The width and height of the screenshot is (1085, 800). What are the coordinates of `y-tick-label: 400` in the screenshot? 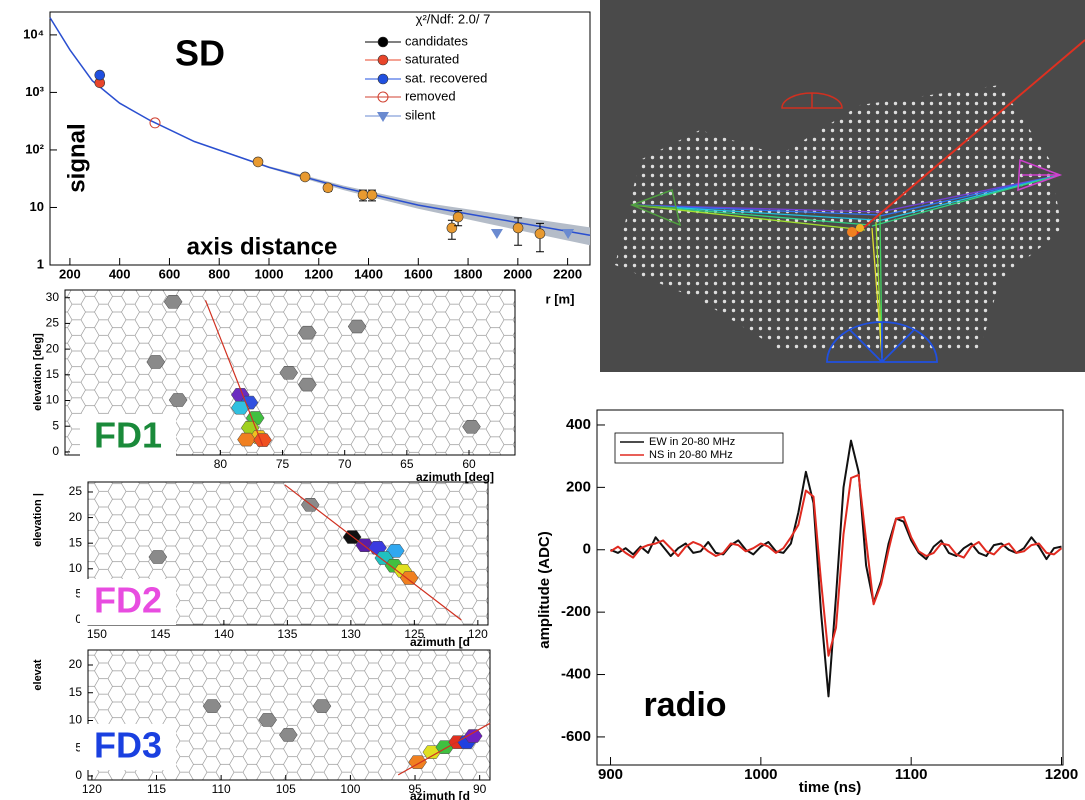 It's located at (578, 424).